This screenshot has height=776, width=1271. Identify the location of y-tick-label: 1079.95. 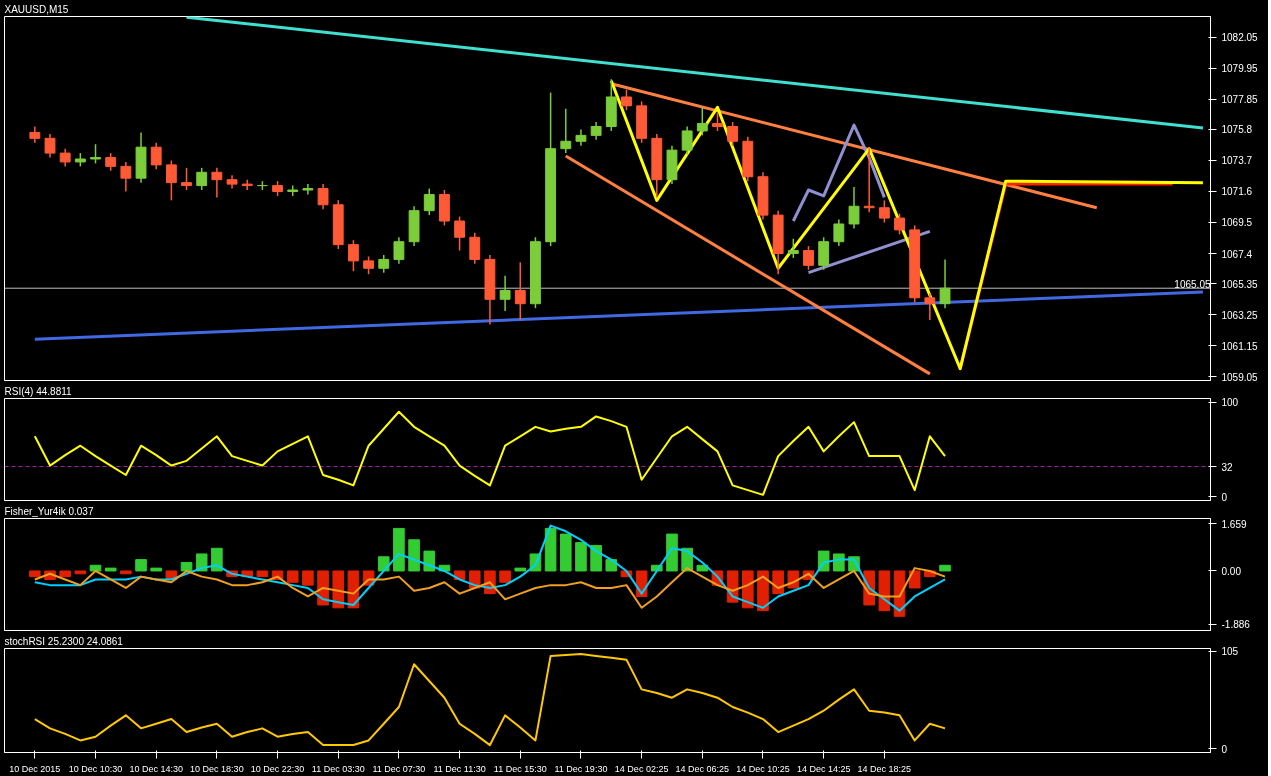
(1240, 69).